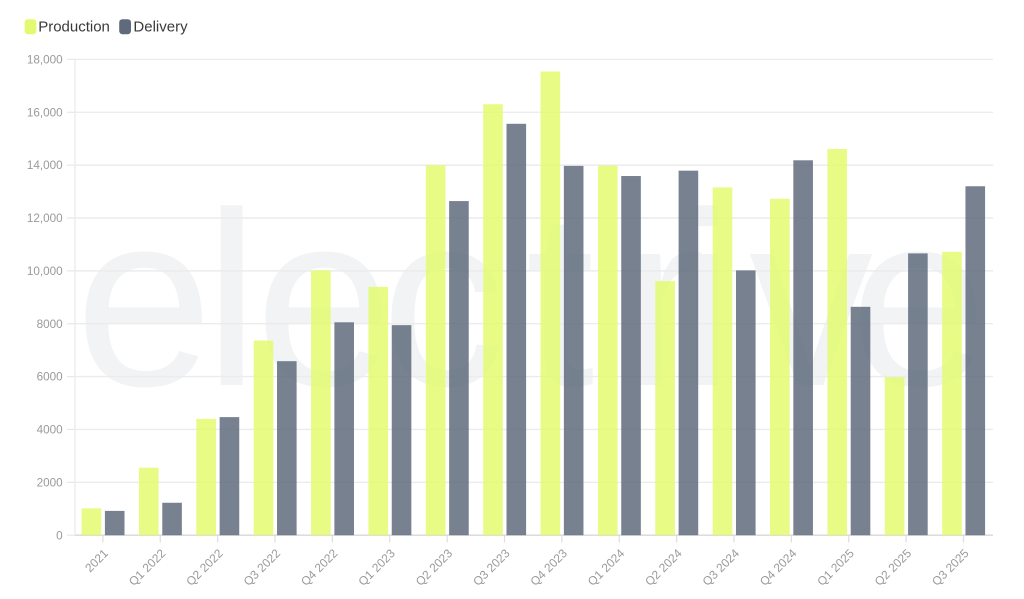 The height and width of the screenshot is (599, 1024). I want to click on svg-text: Q1 2024, so click(606, 567).